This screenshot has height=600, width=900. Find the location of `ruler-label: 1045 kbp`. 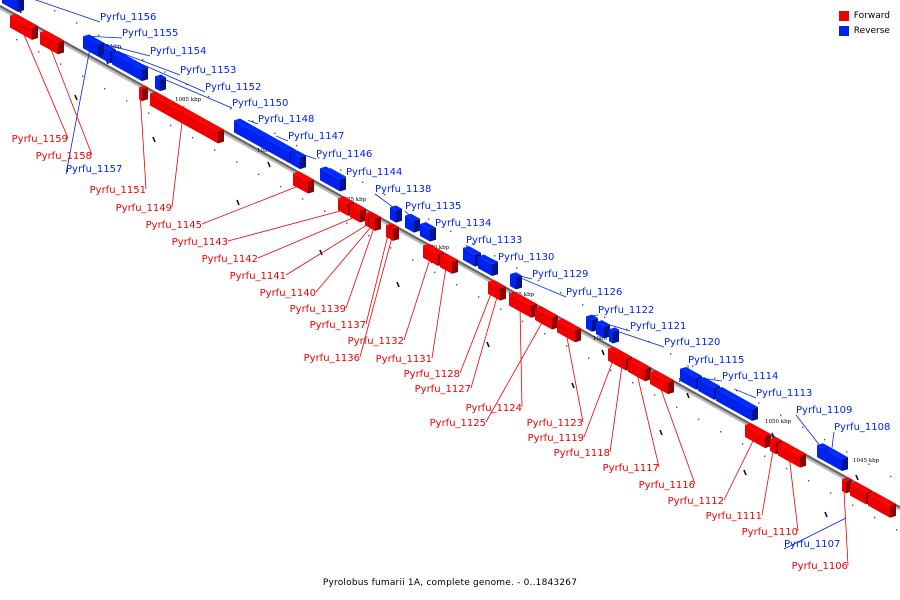

ruler-label: 1045 kbp is located at coordinates (866, 461).